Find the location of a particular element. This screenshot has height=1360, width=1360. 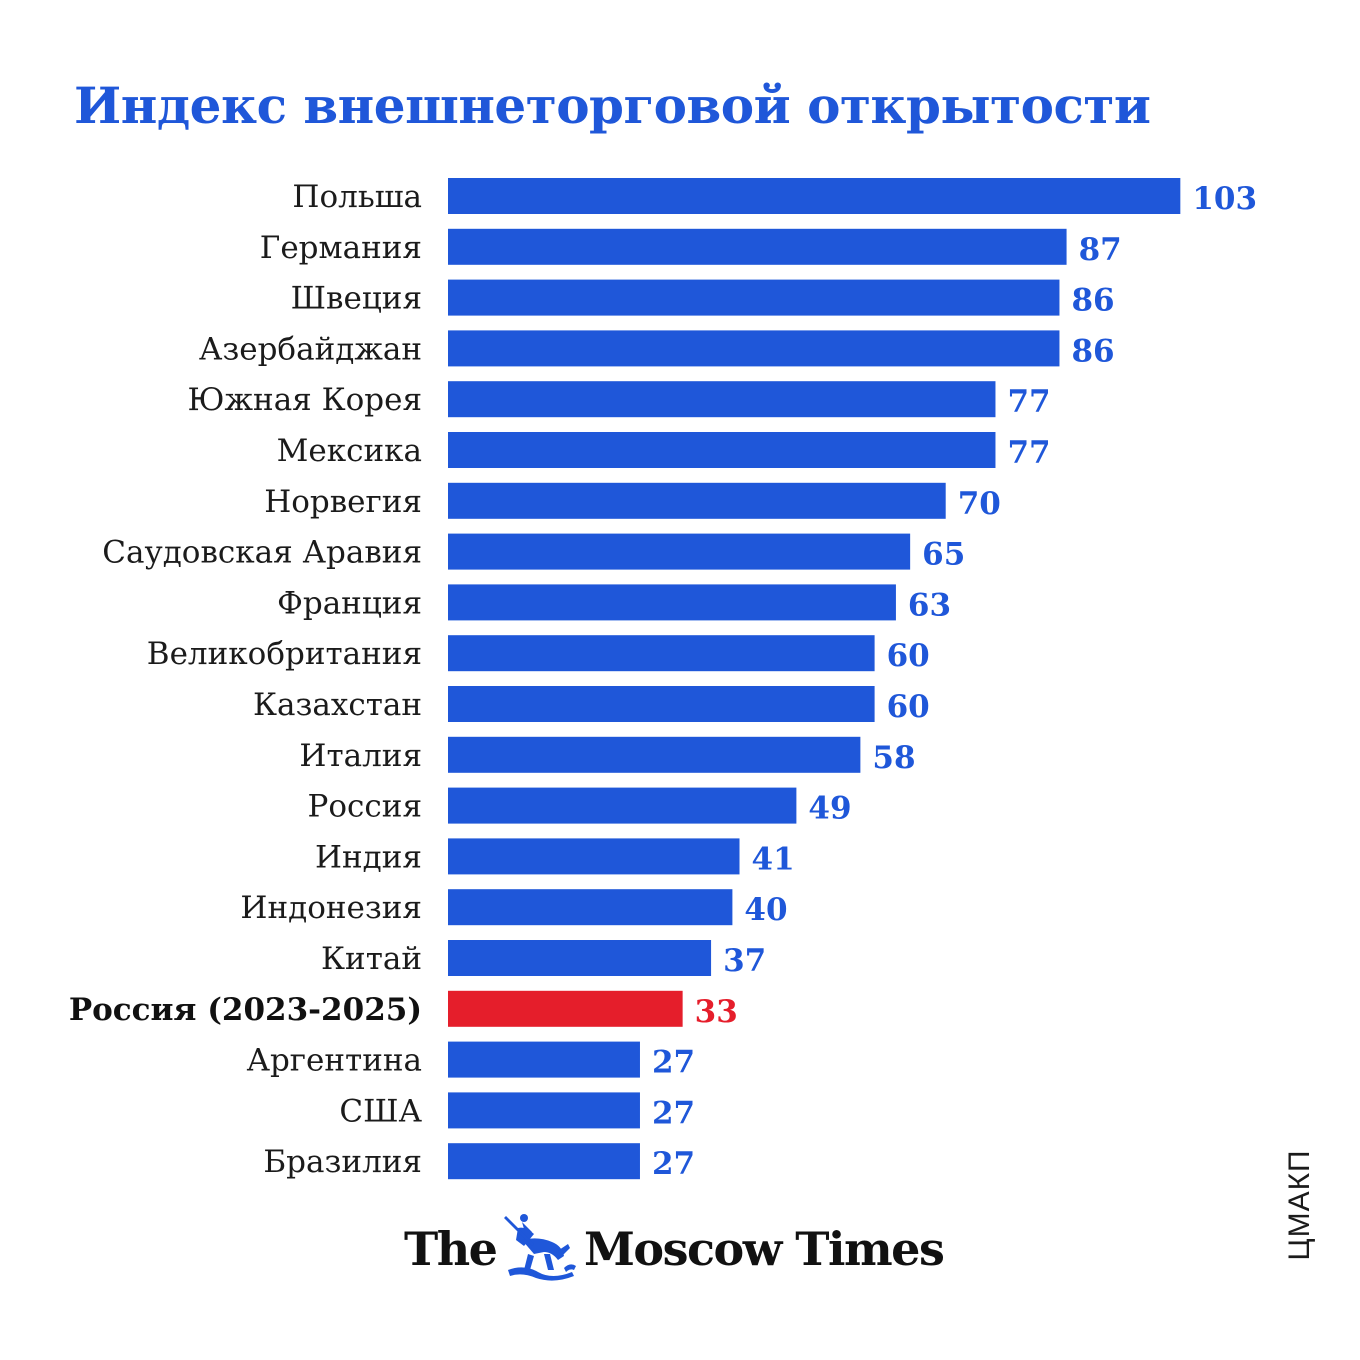

category-label: Швеция is located at coordinates (356, 299).